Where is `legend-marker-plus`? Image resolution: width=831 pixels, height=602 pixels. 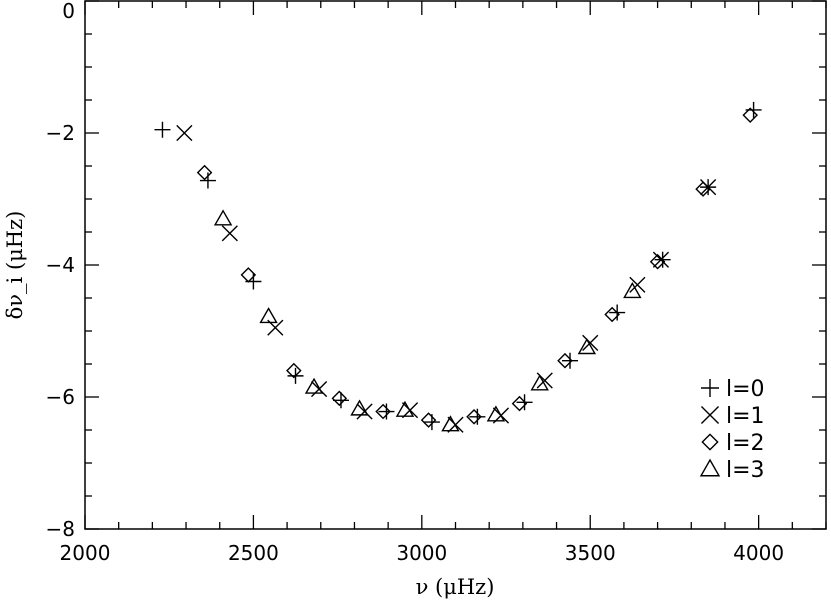
legend-marker-plus is located at coordinates (710, 388).